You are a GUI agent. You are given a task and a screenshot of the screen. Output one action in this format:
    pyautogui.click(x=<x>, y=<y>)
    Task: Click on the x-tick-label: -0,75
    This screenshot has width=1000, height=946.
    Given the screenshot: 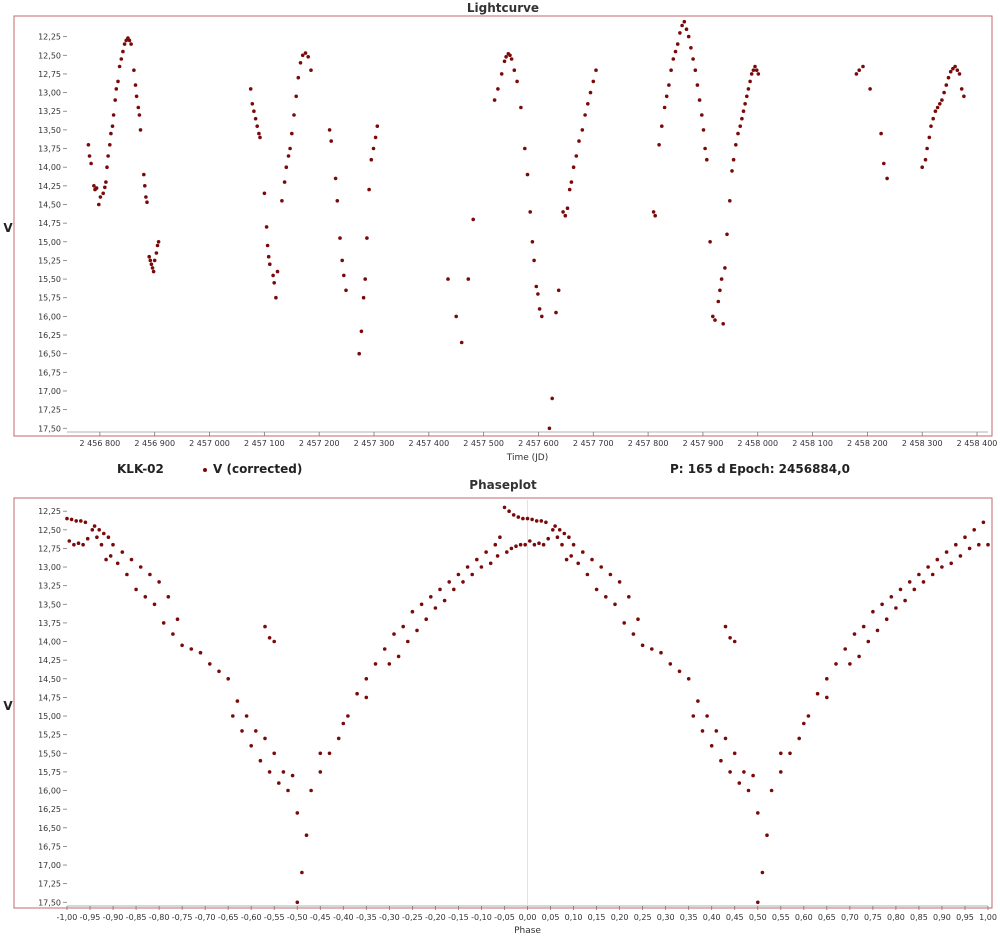 What is the action you would take?
    pyautogui.click(x=182, y=917)
    